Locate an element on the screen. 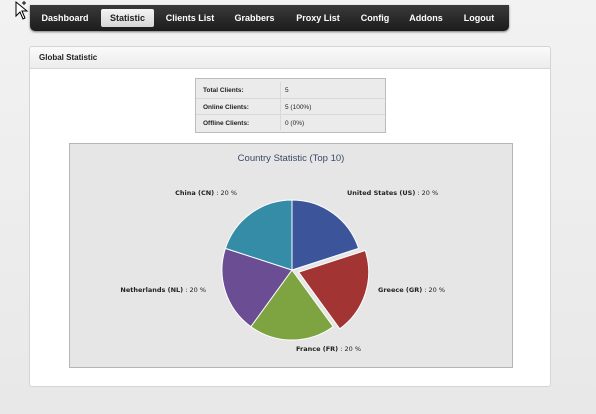 The width and height of the screenshot is (596, 414). pie-slice-netherlands-nl is located at coordinates (257, 287).